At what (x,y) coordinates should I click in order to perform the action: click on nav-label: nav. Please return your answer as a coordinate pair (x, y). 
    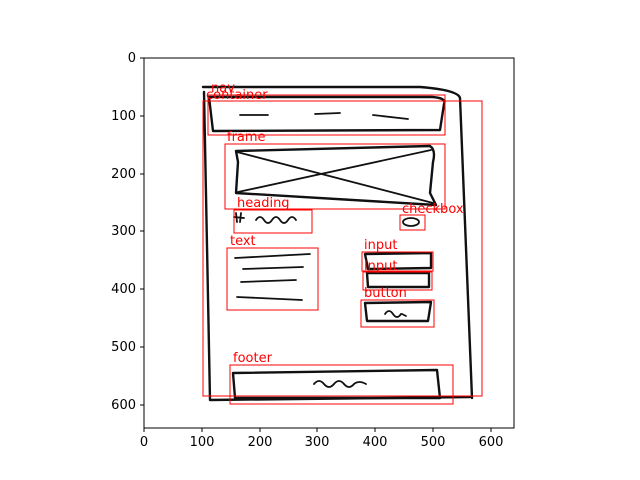
    Looking at the image, I should click on (223, 88).